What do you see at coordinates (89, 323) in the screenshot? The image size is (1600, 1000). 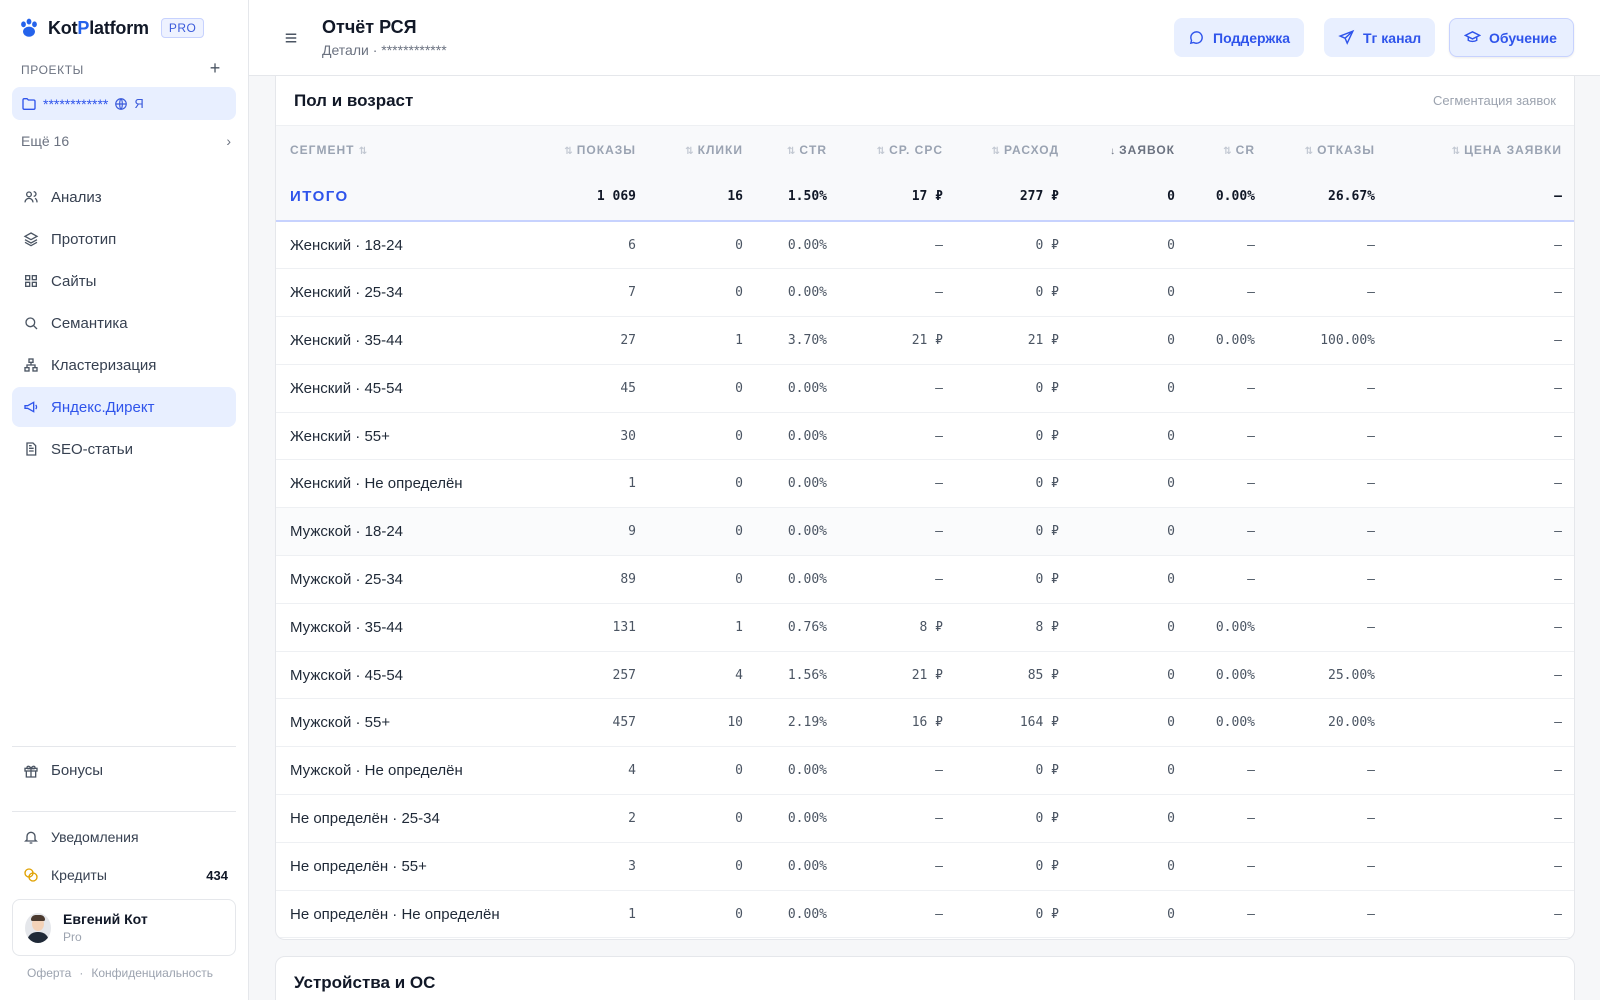 I see `sidebar-item-label: Семантика` at bounding box center [89, 323].